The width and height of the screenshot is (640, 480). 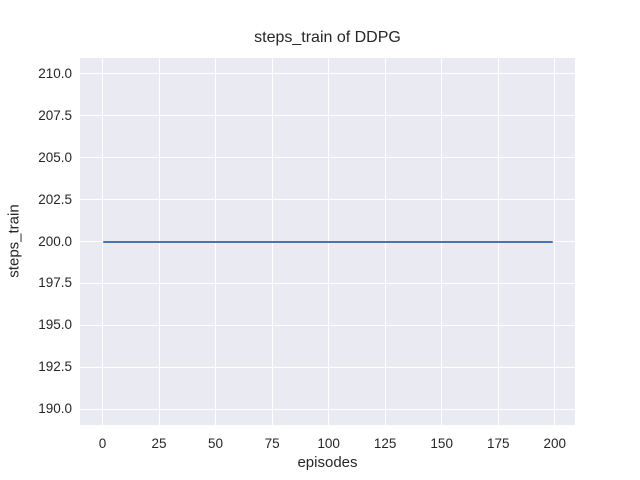 I want to click on data-line, so click(x=327, y=241).